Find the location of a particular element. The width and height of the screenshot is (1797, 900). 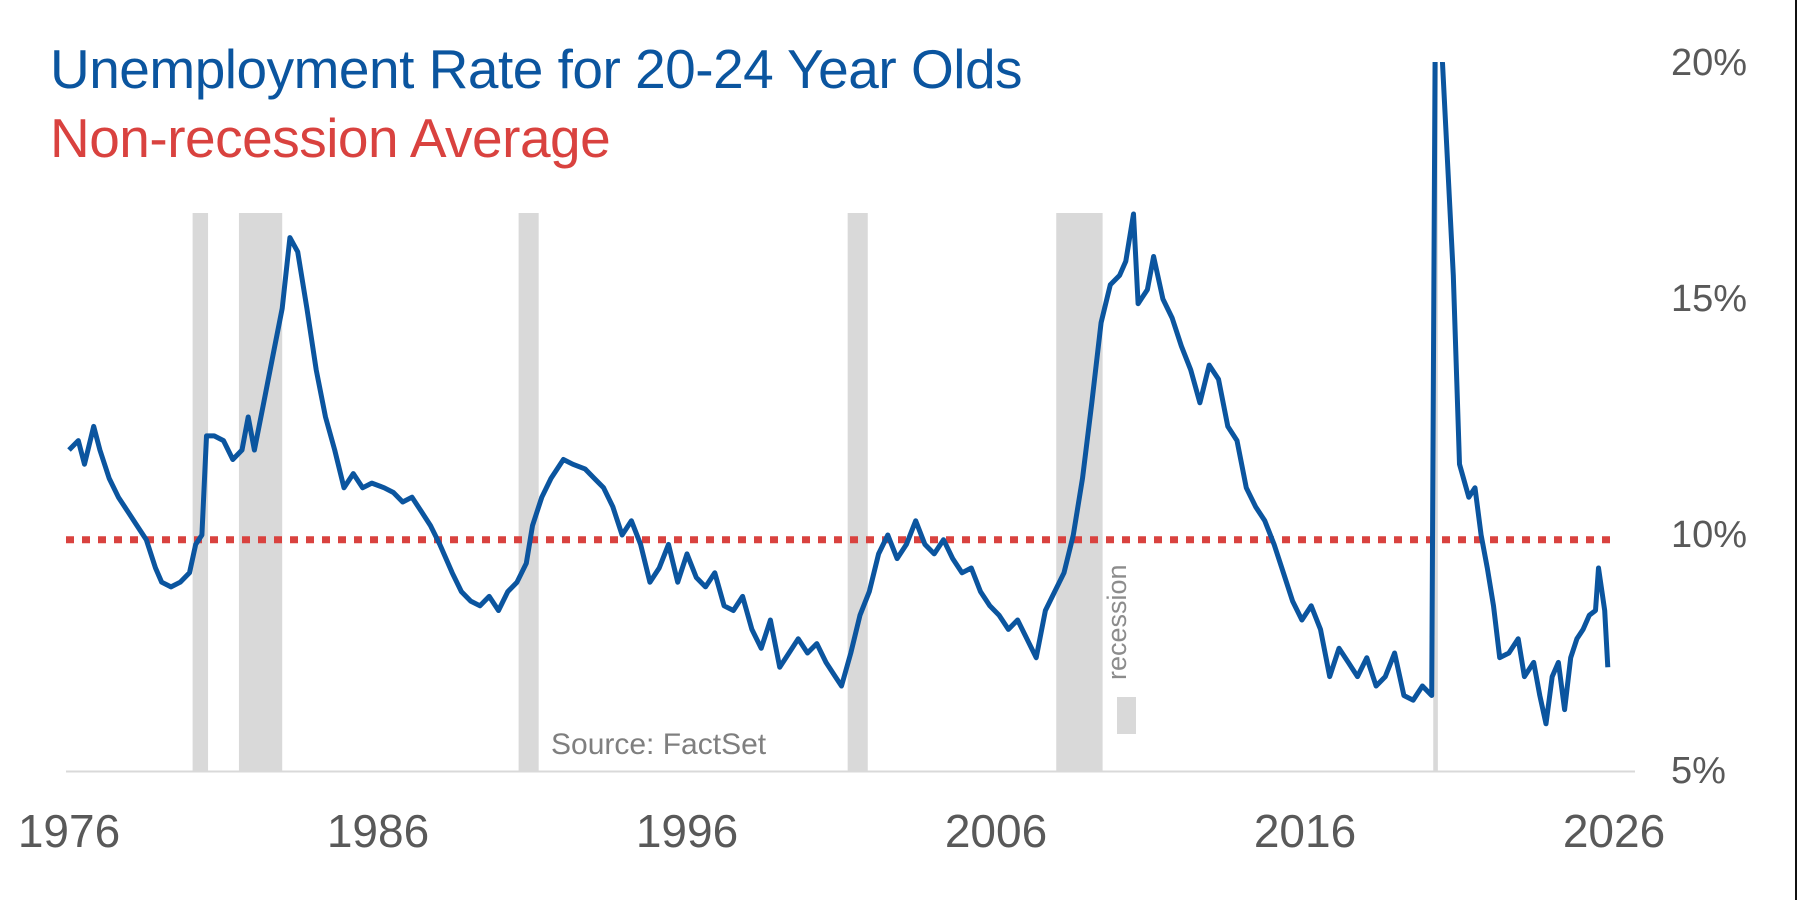

x-tick-label: 2026 is located at coordinates (1614, 831).